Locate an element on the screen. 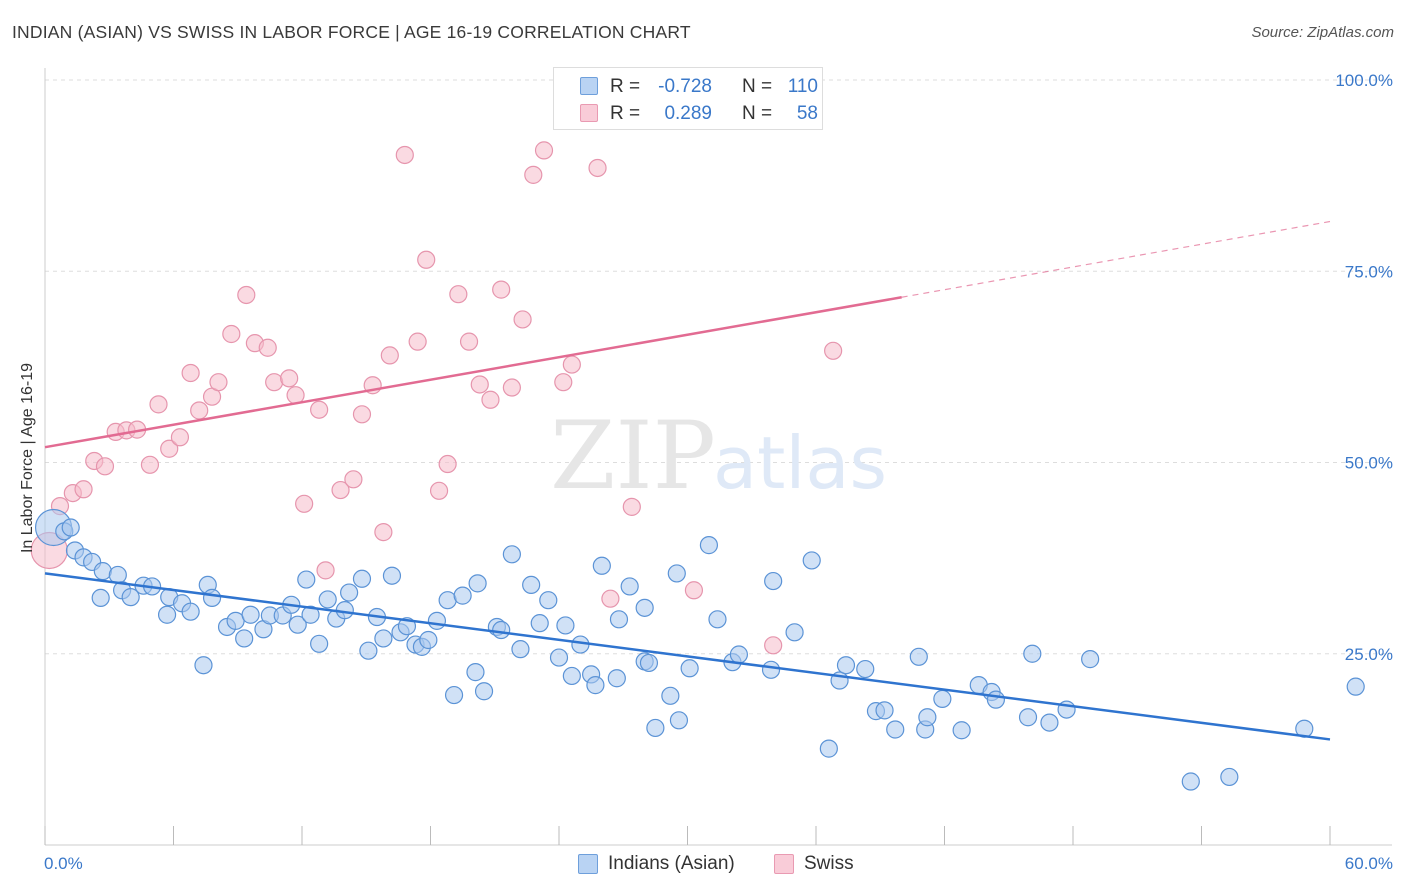 This screenshot has width=1406, height=892. watermark-atlas: atlas is located at coordinates (800, 463).